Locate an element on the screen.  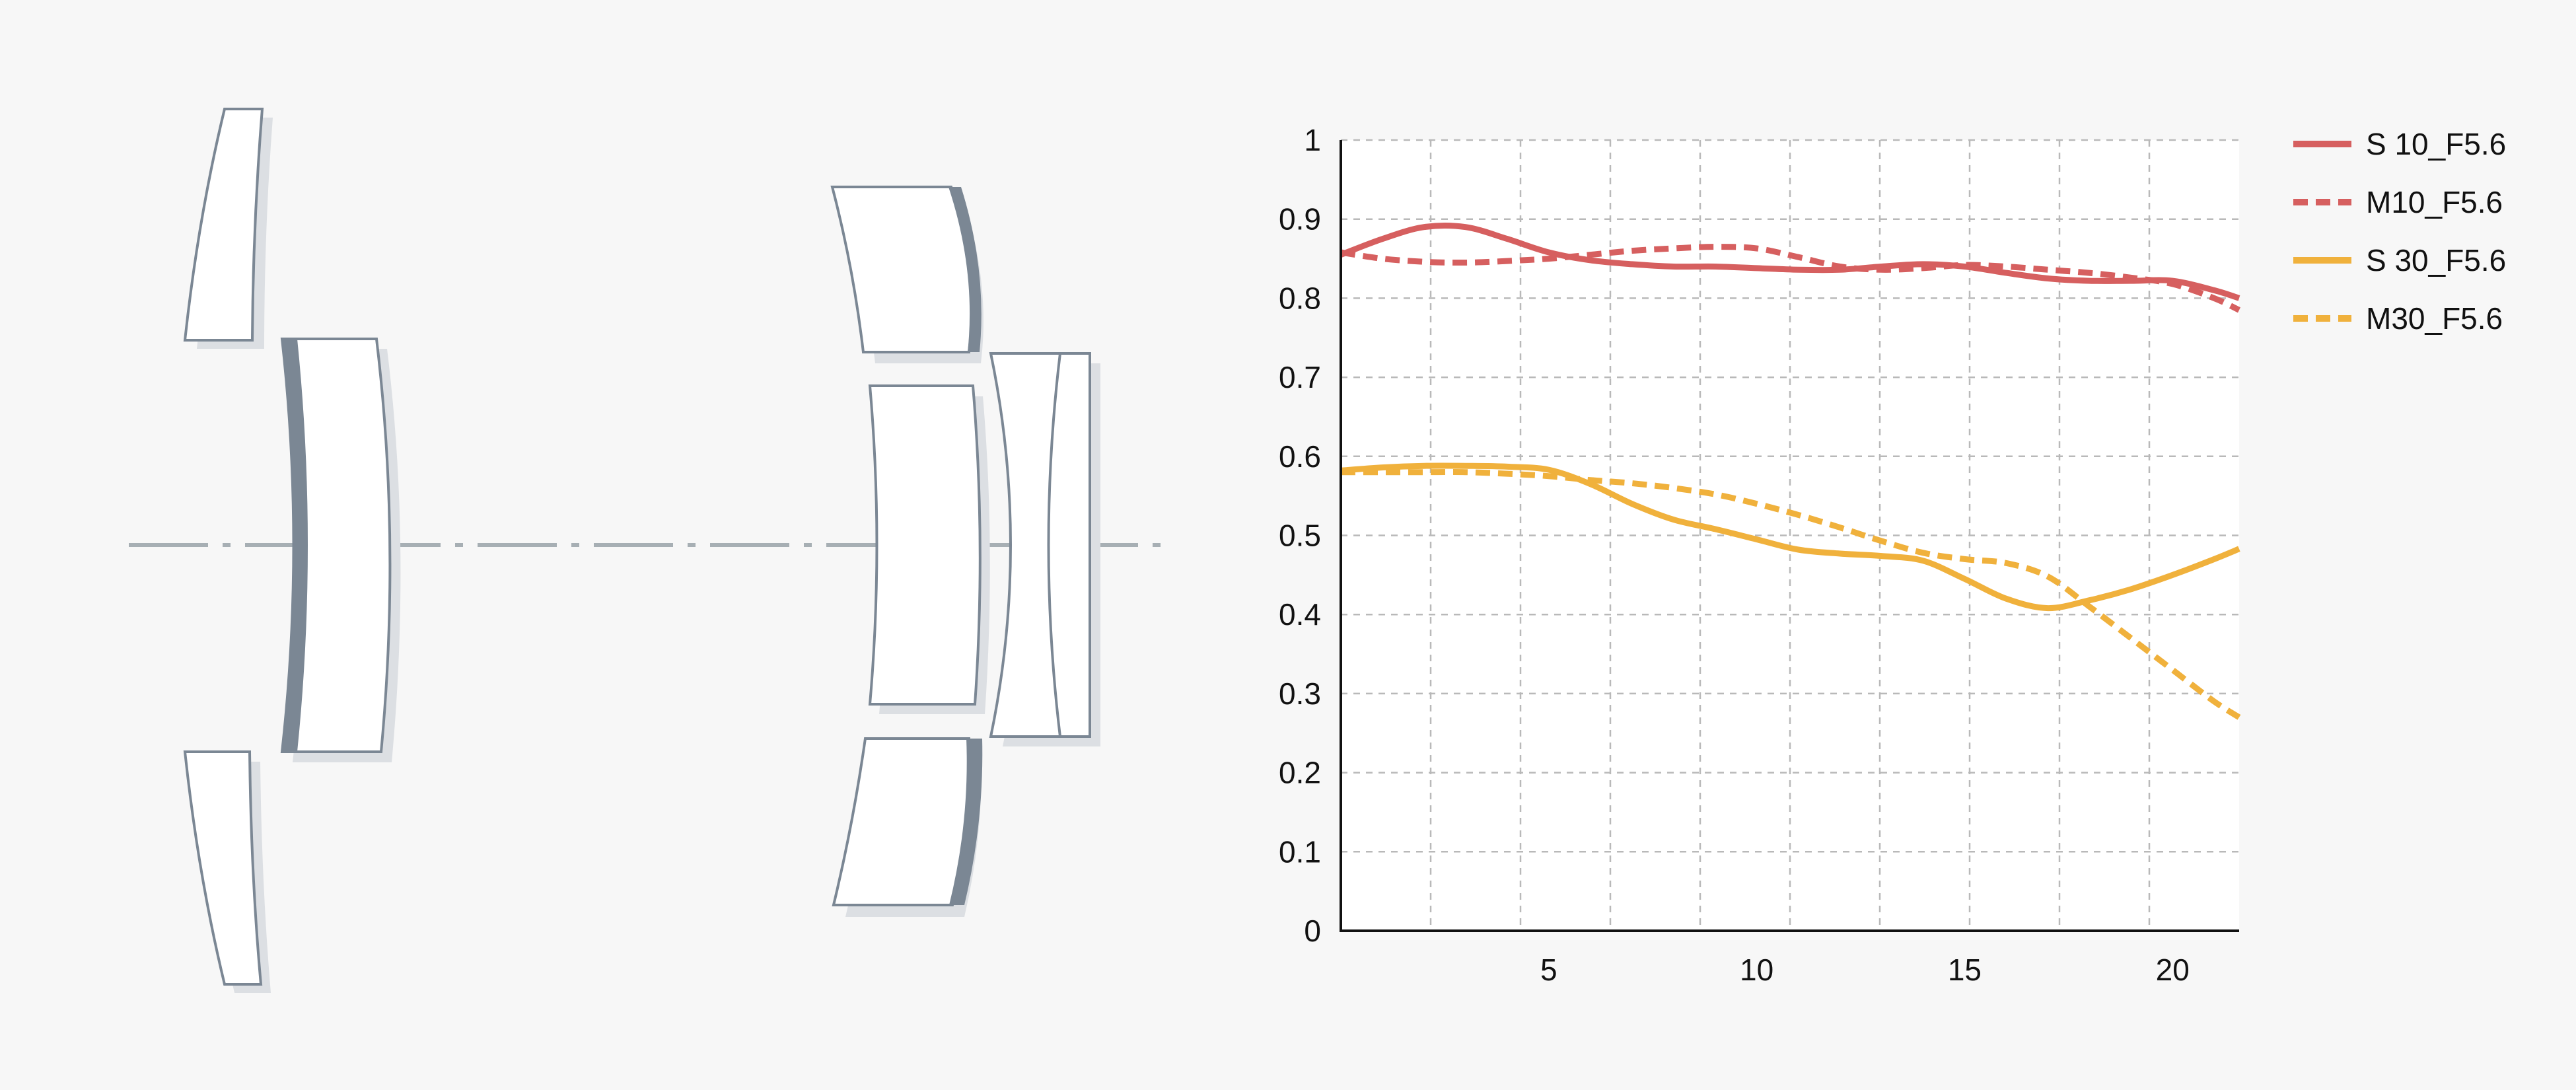
legend-label: M30_F5.6 is located at coordinates (2435, 318).